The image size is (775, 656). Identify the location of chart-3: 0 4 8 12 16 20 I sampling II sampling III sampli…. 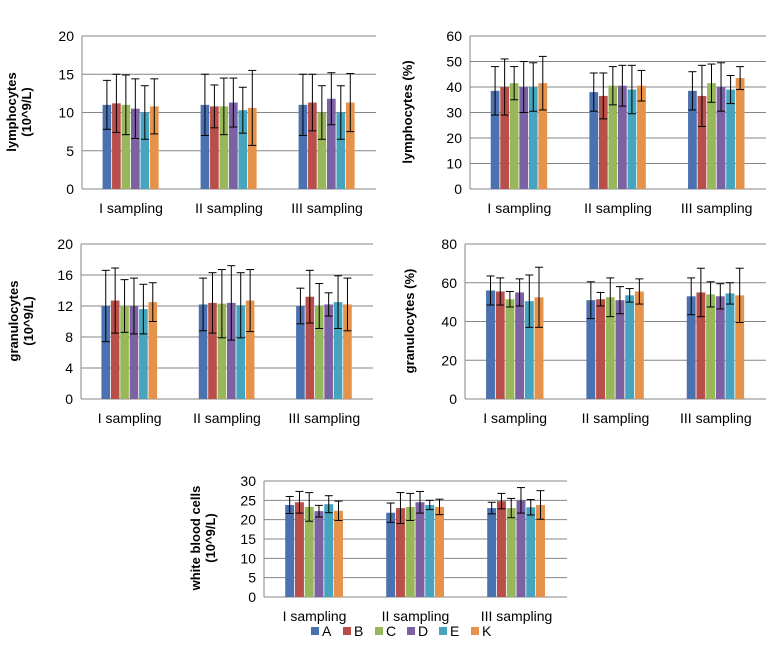
(189, 331).